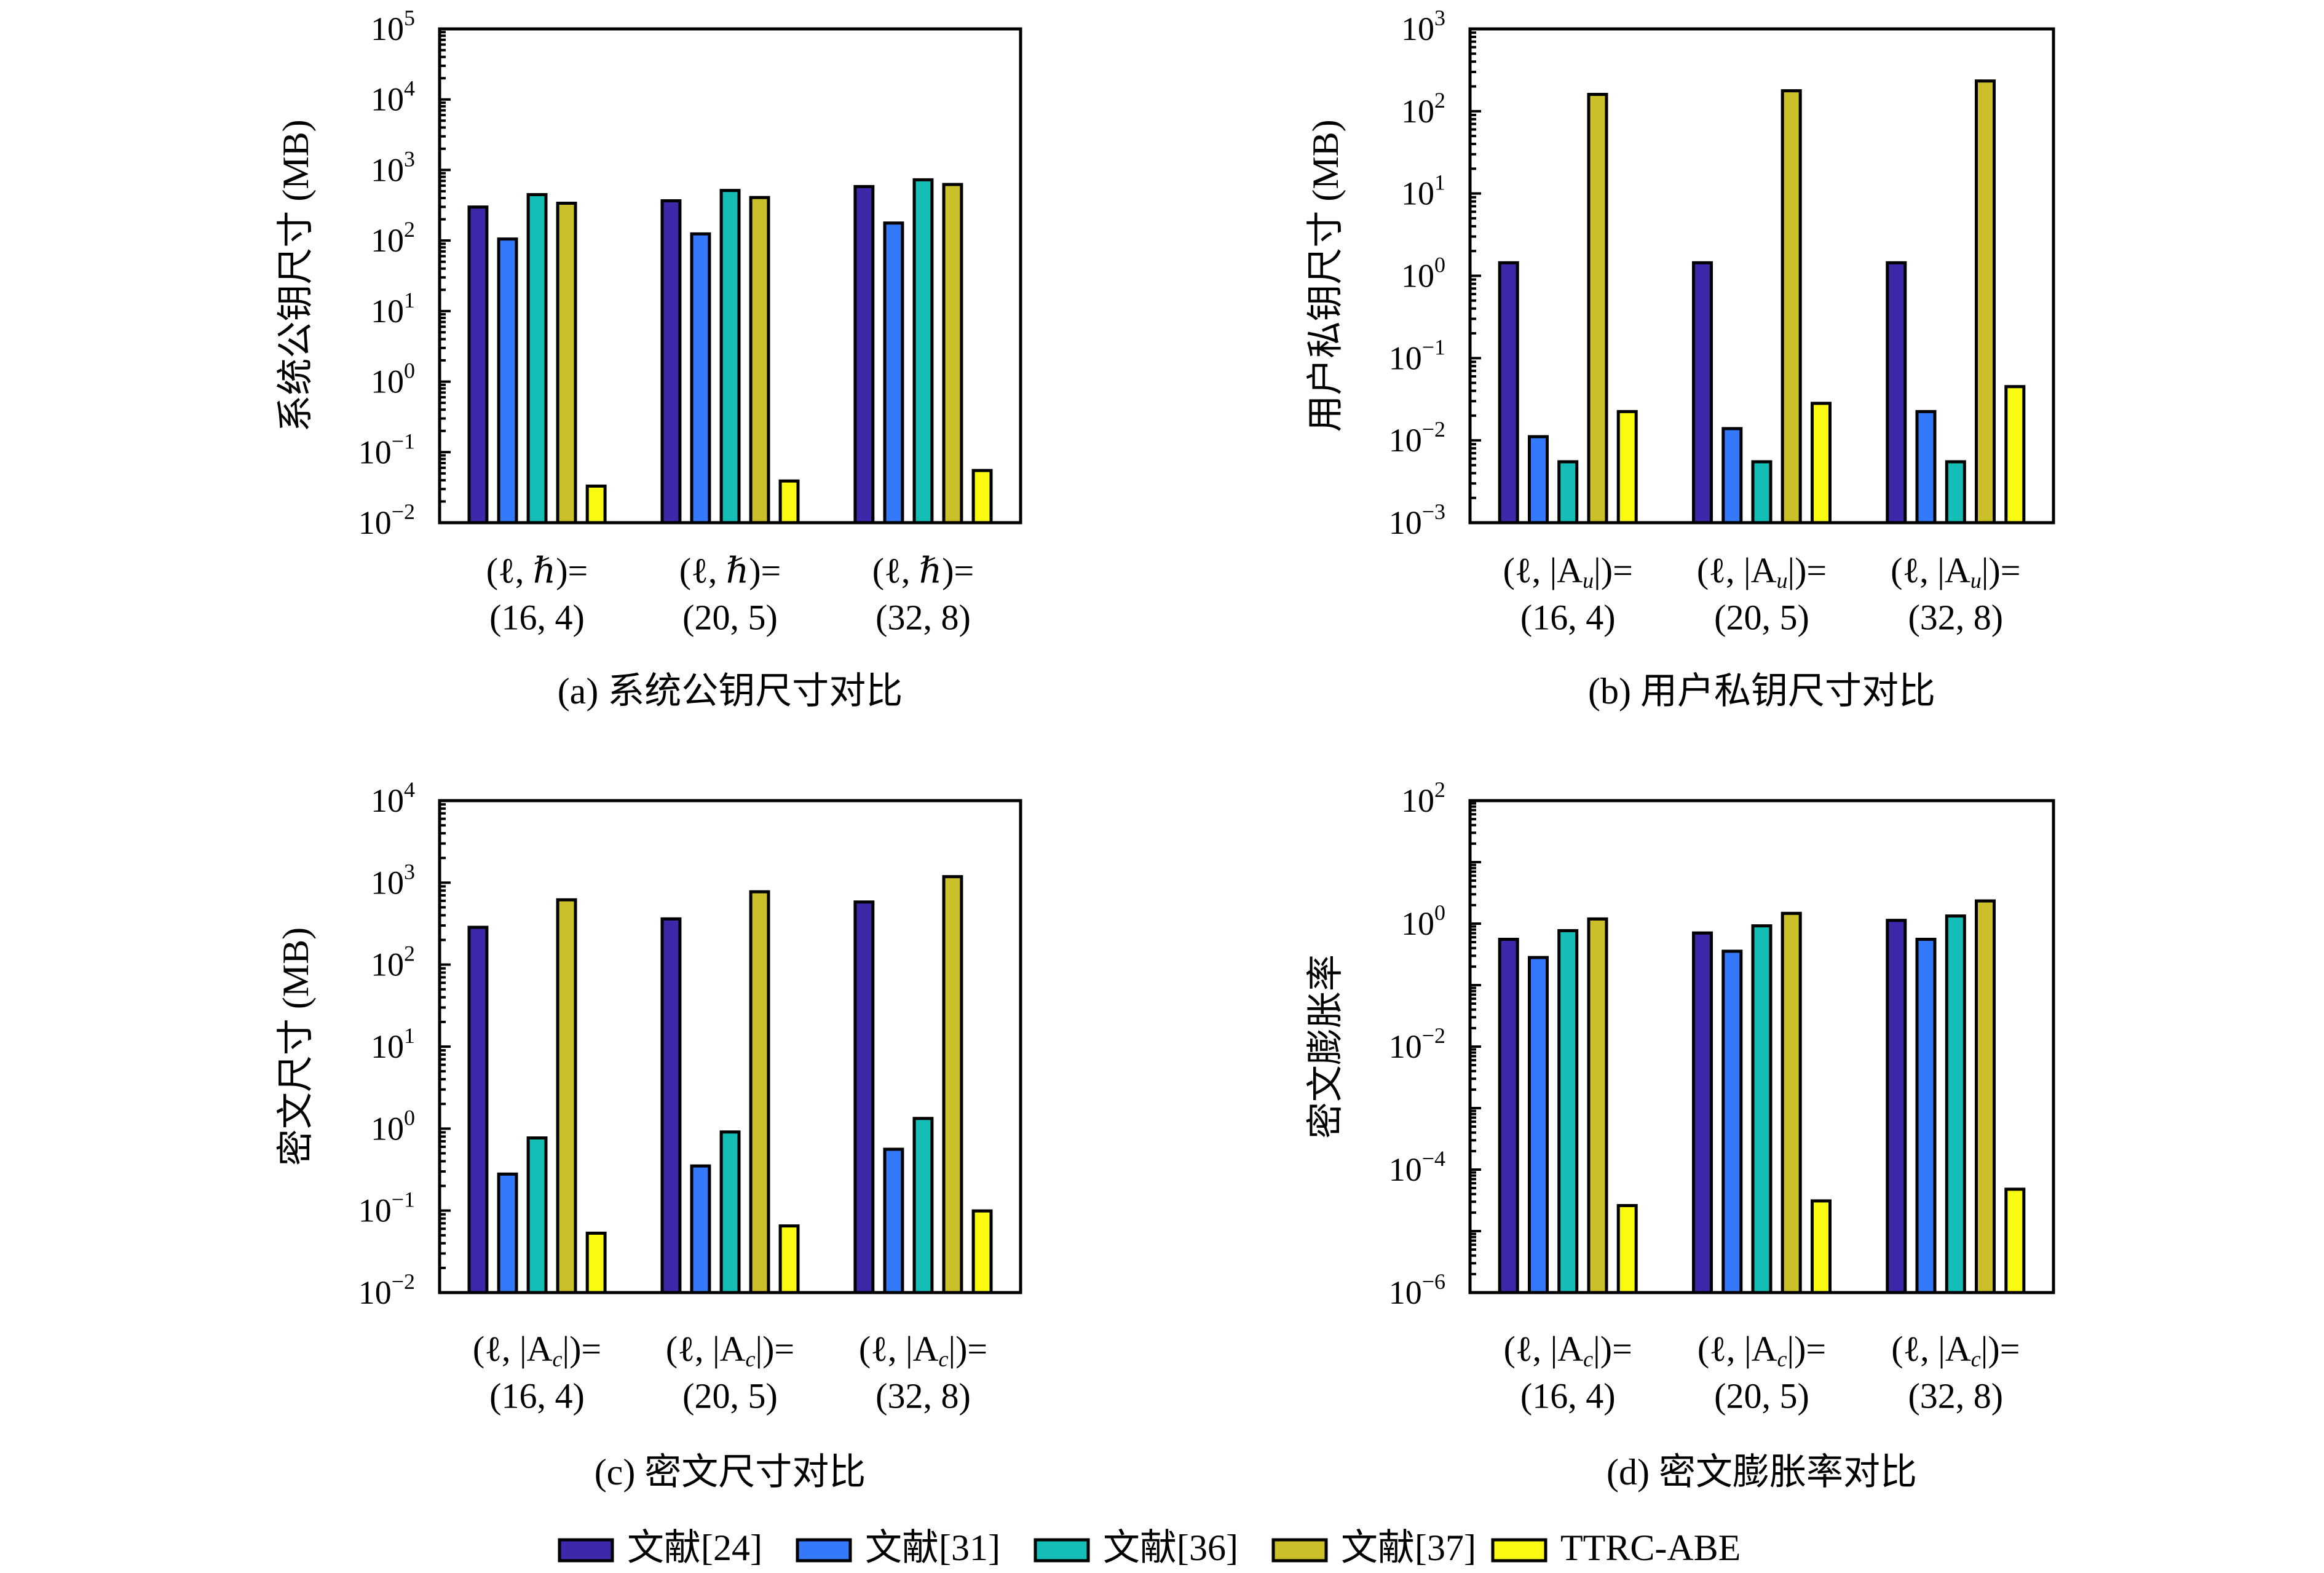 This screenshot has height=1573, width=2324. Describe the element at coordinates (700, 1229) in the screenshot. I see `bar-c-g2-s2` at that location.